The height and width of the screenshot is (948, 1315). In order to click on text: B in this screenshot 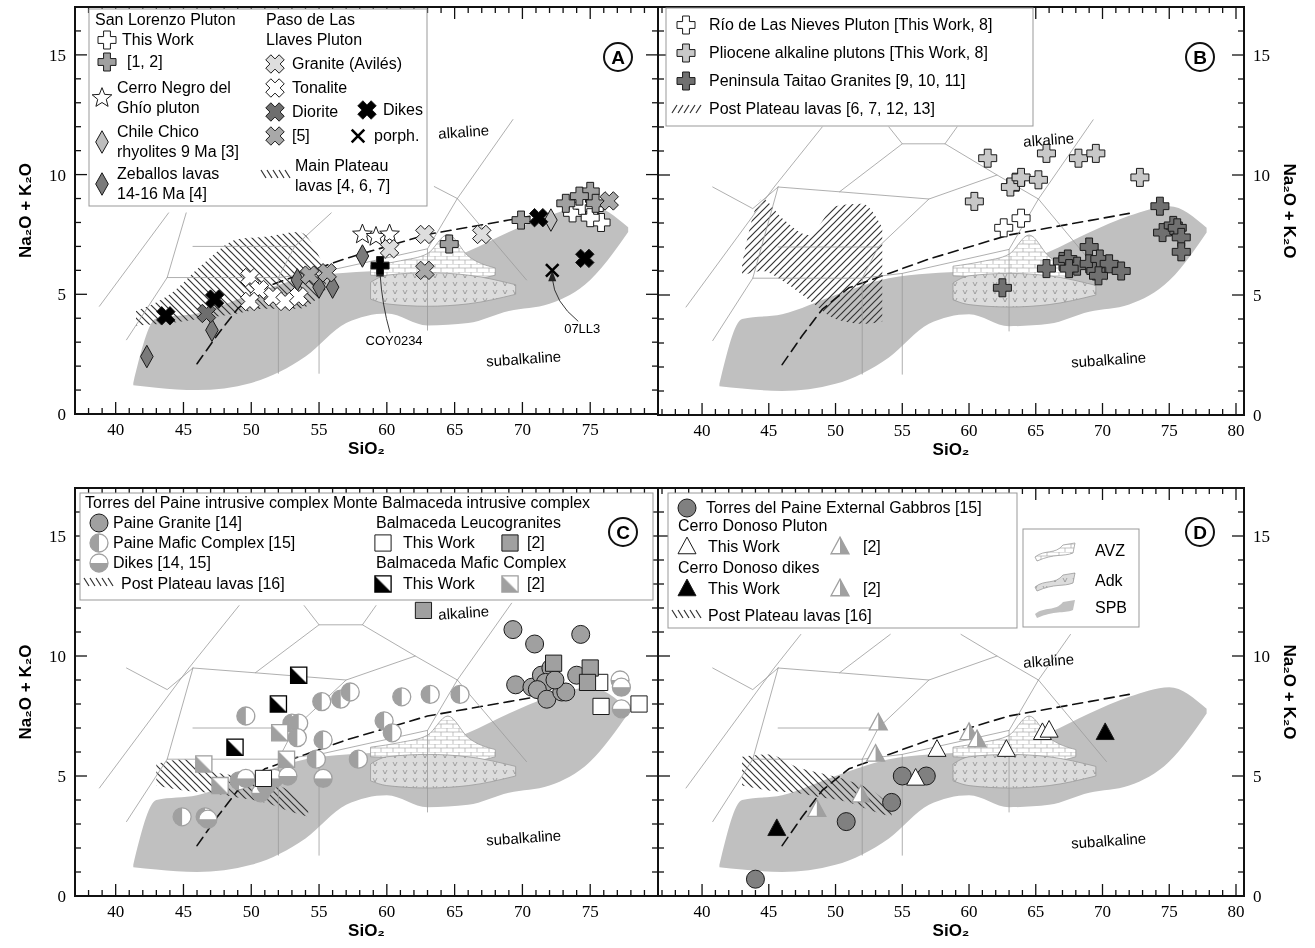, I will do `click(1200, 57)`.